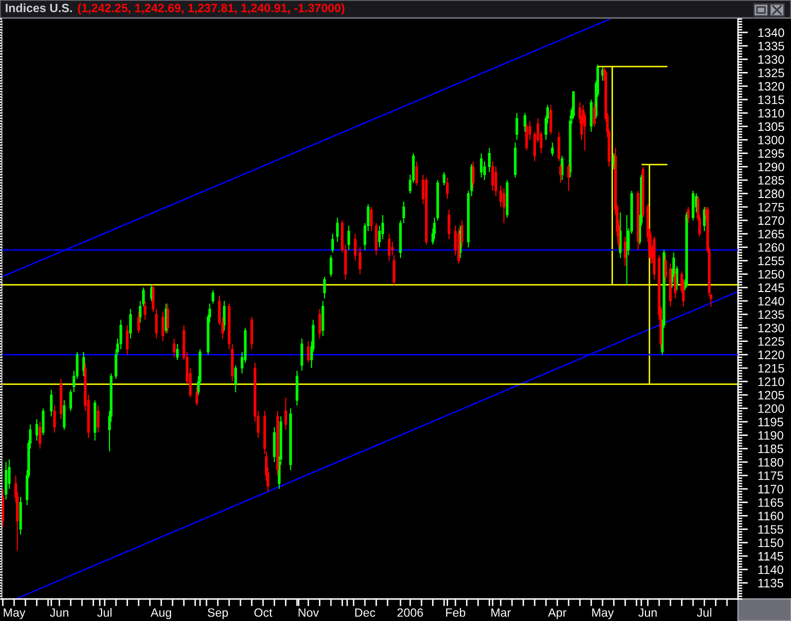 The width and height of the screenshot is (791, 621). What do you see at coordinates (771, 73) in the screenshot?
I see `y-tick-label: 1325` at bounding box center [771, 73].